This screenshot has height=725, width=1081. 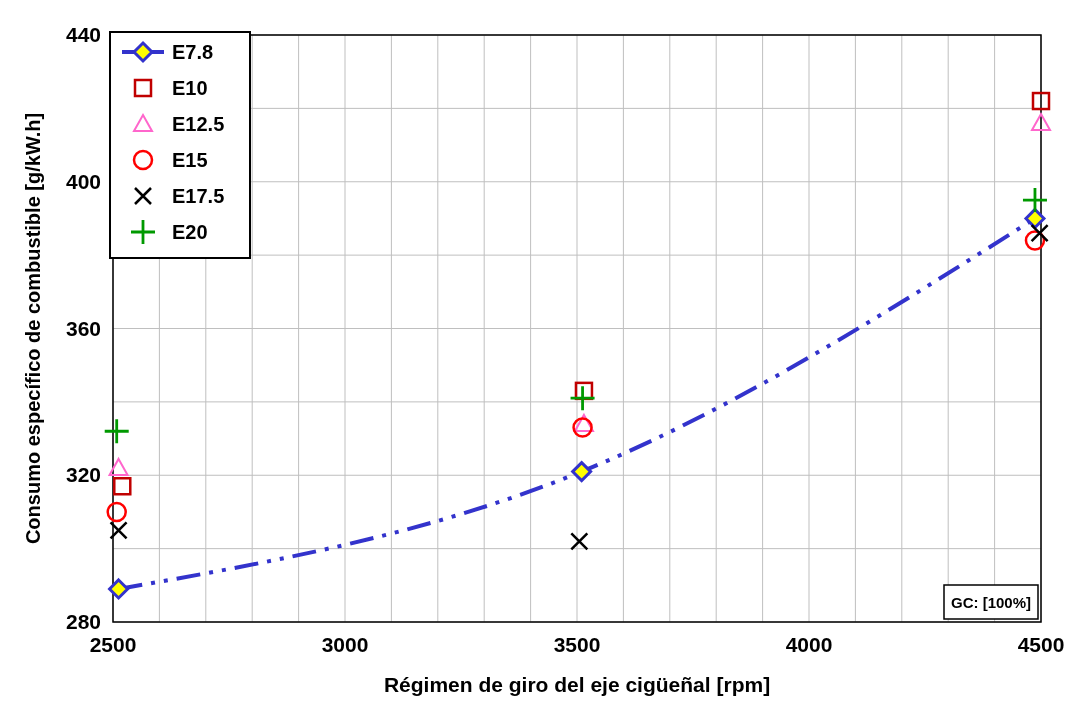 What do you see at coordinates (198, 124) in the screenshot?
I see `legend-label: E12.5` at bounding box center [198, 124].